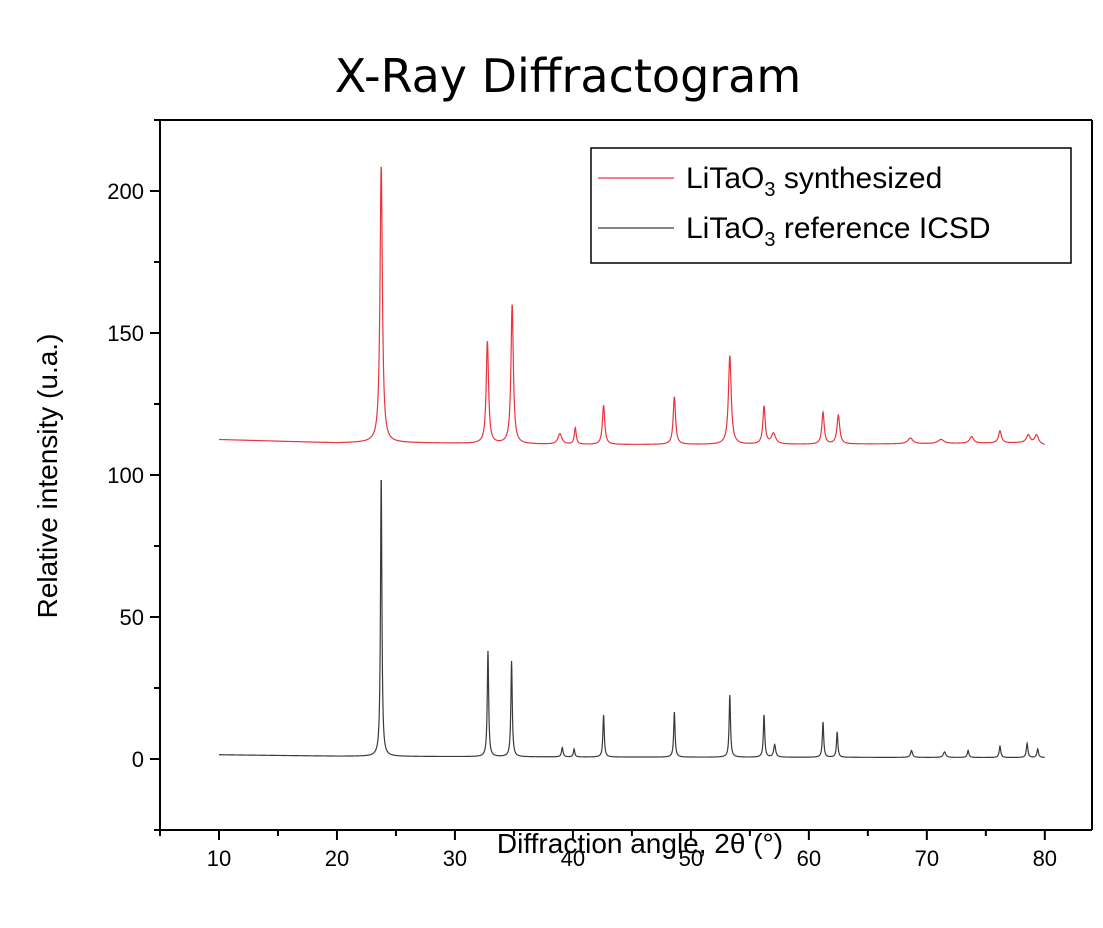  Describe the element at coordinates (132, 617) in the screenshot. I see `y-tick-label: 50` at that location.